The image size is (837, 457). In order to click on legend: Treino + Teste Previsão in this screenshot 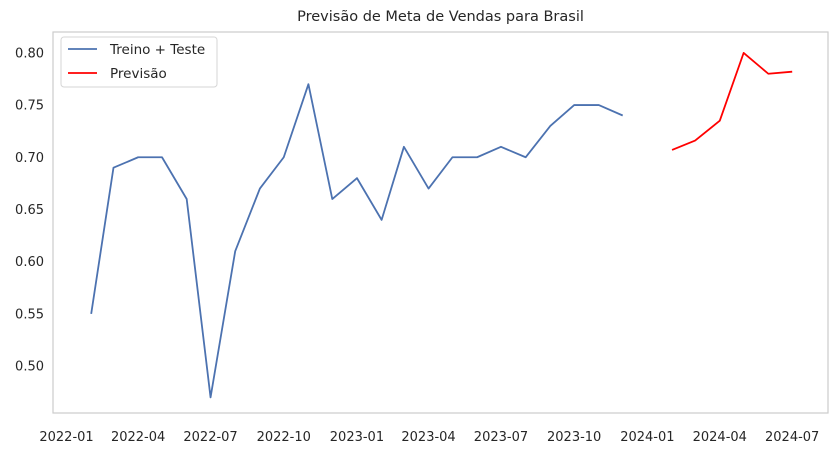, I will do `click(139, 62)`.